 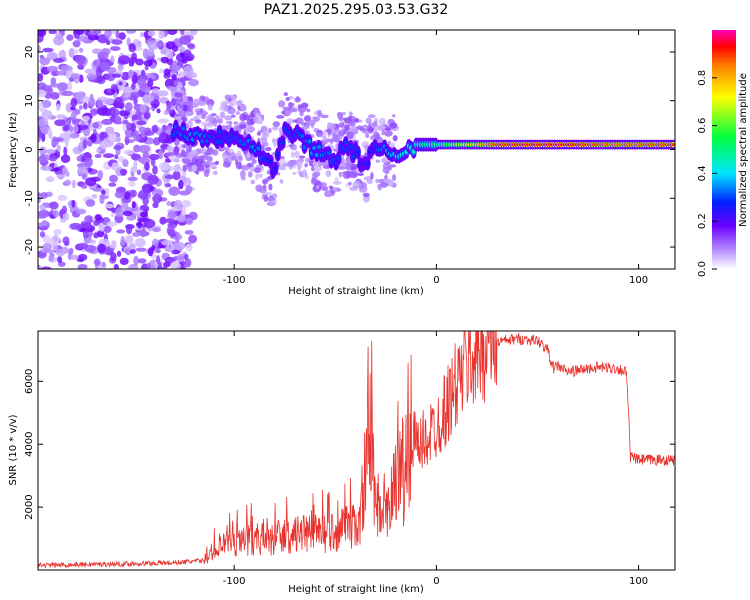 I want to click on snr-y-tick-label: 2000, so click(x=29, y=506).